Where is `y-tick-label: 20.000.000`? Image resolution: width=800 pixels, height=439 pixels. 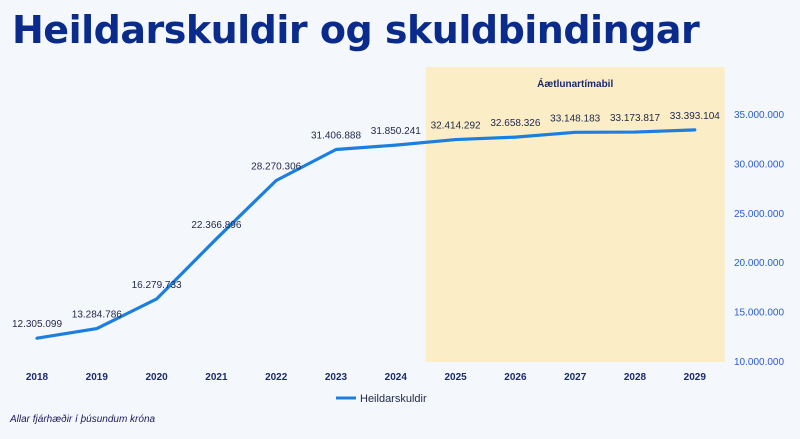
y-tick-label: 20.000.000 is located at coordinates (759, 263).